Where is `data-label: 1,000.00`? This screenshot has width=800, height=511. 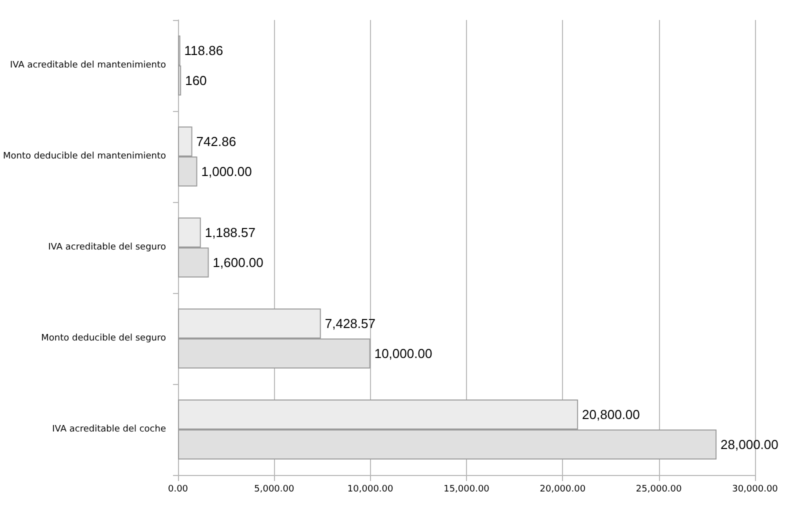 data-label: 1,000.00 is located at coordinates (226, 172).